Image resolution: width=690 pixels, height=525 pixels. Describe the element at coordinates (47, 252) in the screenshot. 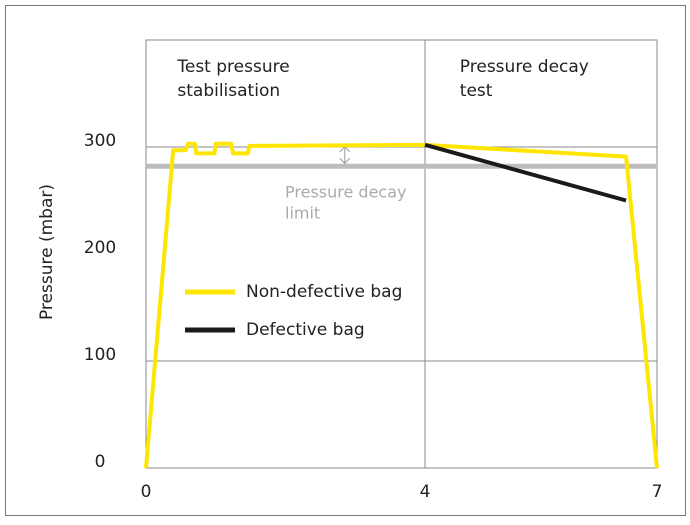

I see `y-axis-label: Pressure (mbar)` at that location.